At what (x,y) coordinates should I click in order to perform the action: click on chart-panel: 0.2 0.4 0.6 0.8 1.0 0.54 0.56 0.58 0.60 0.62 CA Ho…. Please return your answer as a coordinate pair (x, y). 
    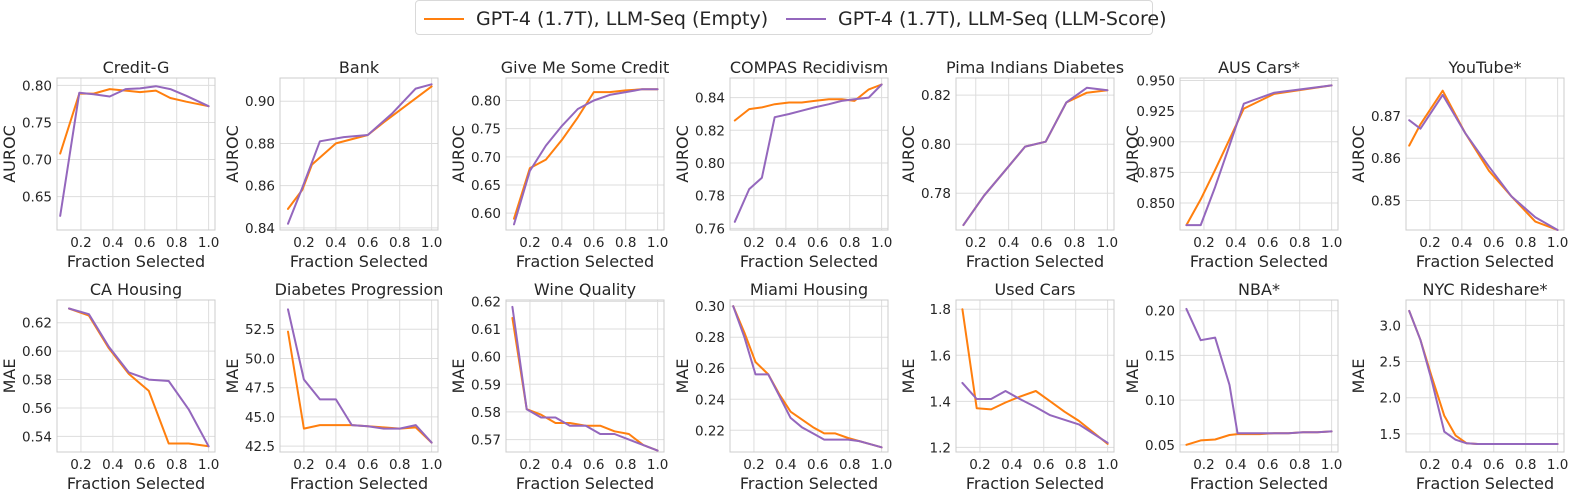
    Looking at the image, I should click on (109, 386).